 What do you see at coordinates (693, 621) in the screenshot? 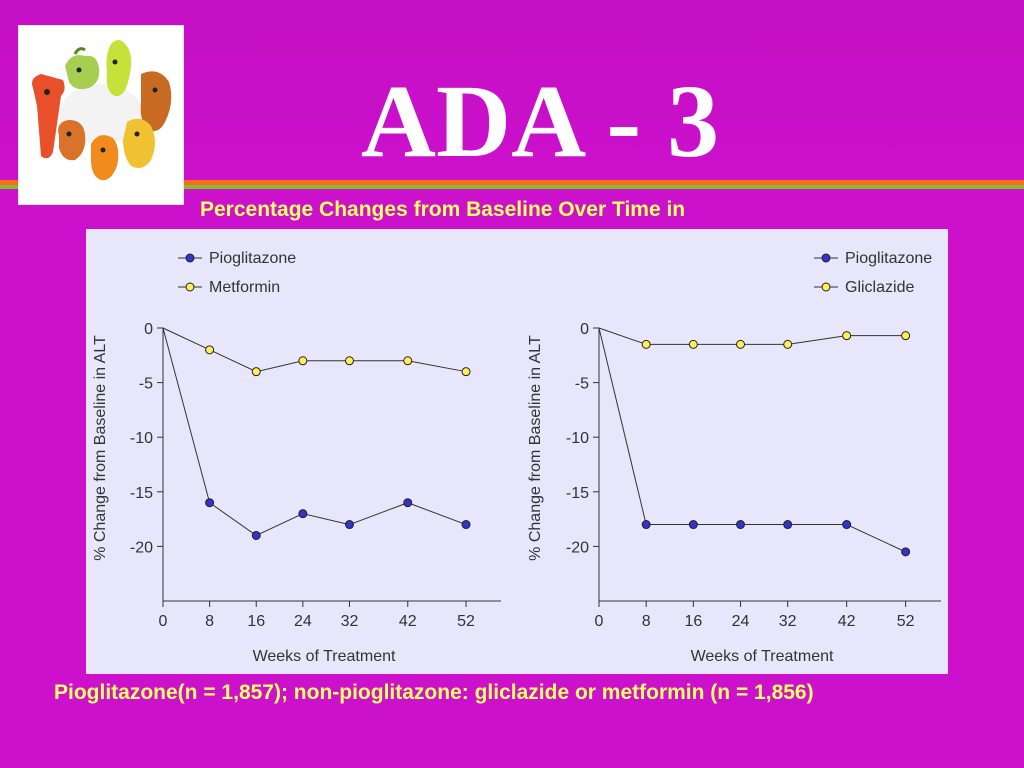
I see `chart-2-x-tick-label: 16` at bounding box center [693, 621].